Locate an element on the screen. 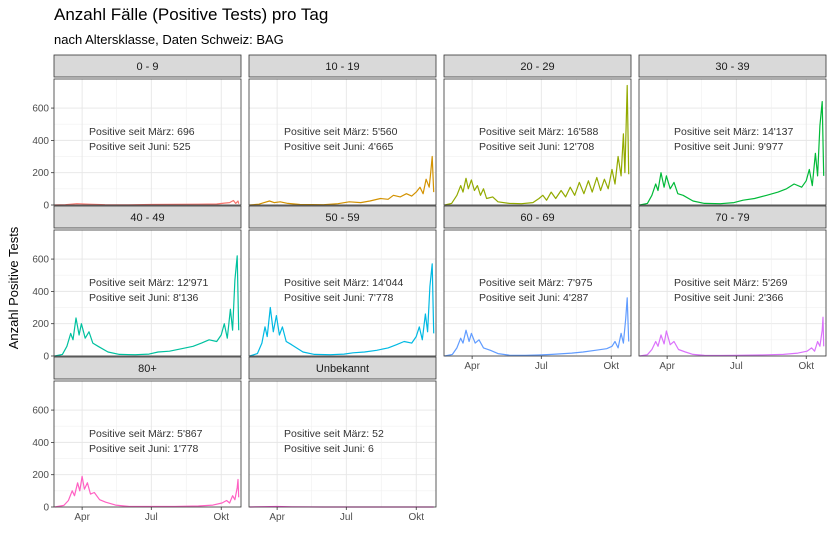  facet-annotation: Positive seit März: 16'588 is located at coordinates (538, 132).